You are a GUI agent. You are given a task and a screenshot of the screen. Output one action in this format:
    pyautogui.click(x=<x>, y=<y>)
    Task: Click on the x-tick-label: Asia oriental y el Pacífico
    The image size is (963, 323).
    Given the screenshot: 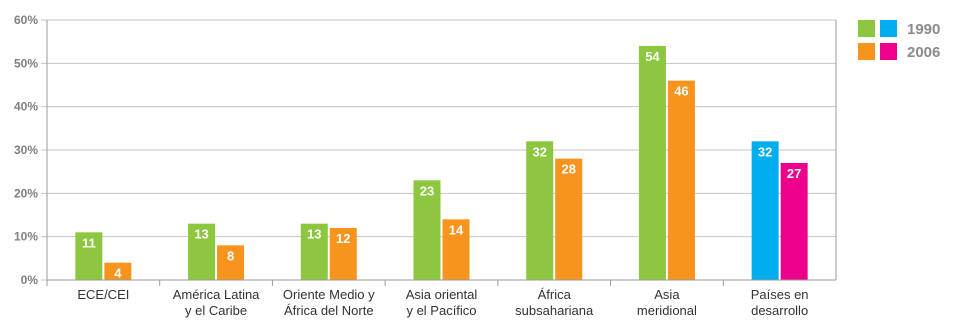 What is the action you would take?
    pyautogui.click(x=442, y=302)
    